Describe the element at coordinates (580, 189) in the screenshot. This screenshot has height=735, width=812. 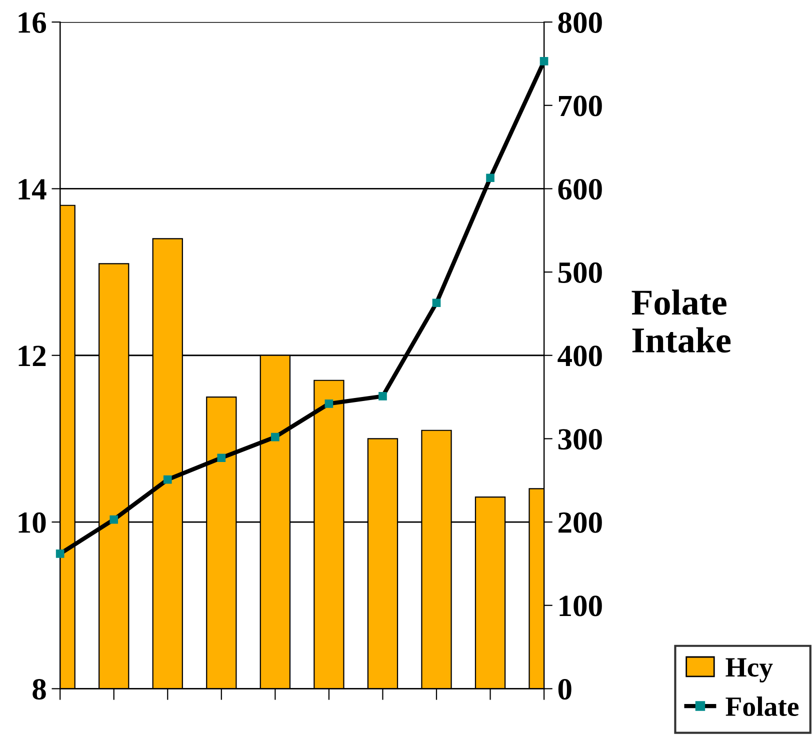
I see `y2-tick-label: 600` at that location.